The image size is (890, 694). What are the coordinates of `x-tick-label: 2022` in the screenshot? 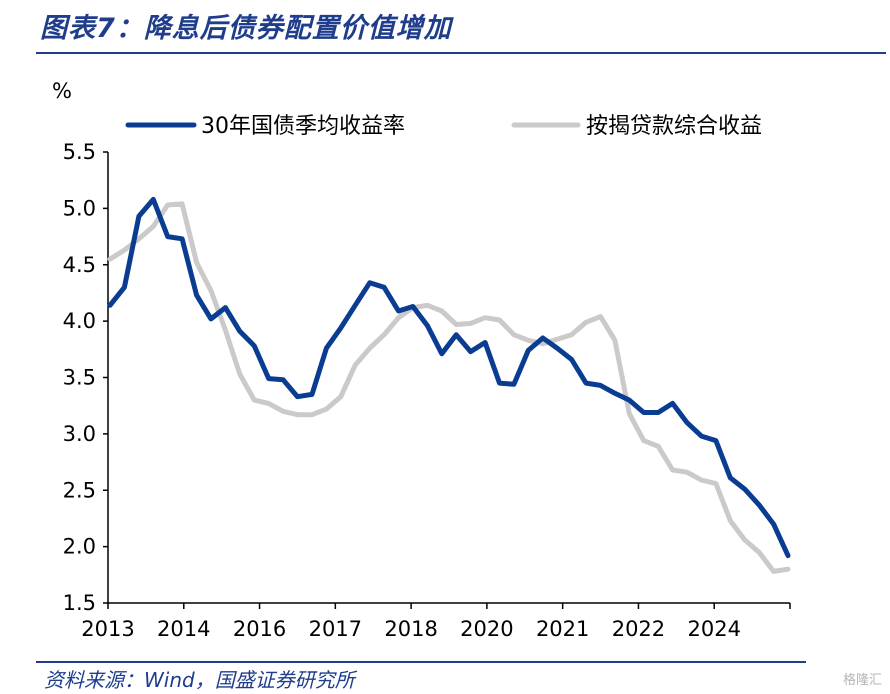 It's located at (638, 629).